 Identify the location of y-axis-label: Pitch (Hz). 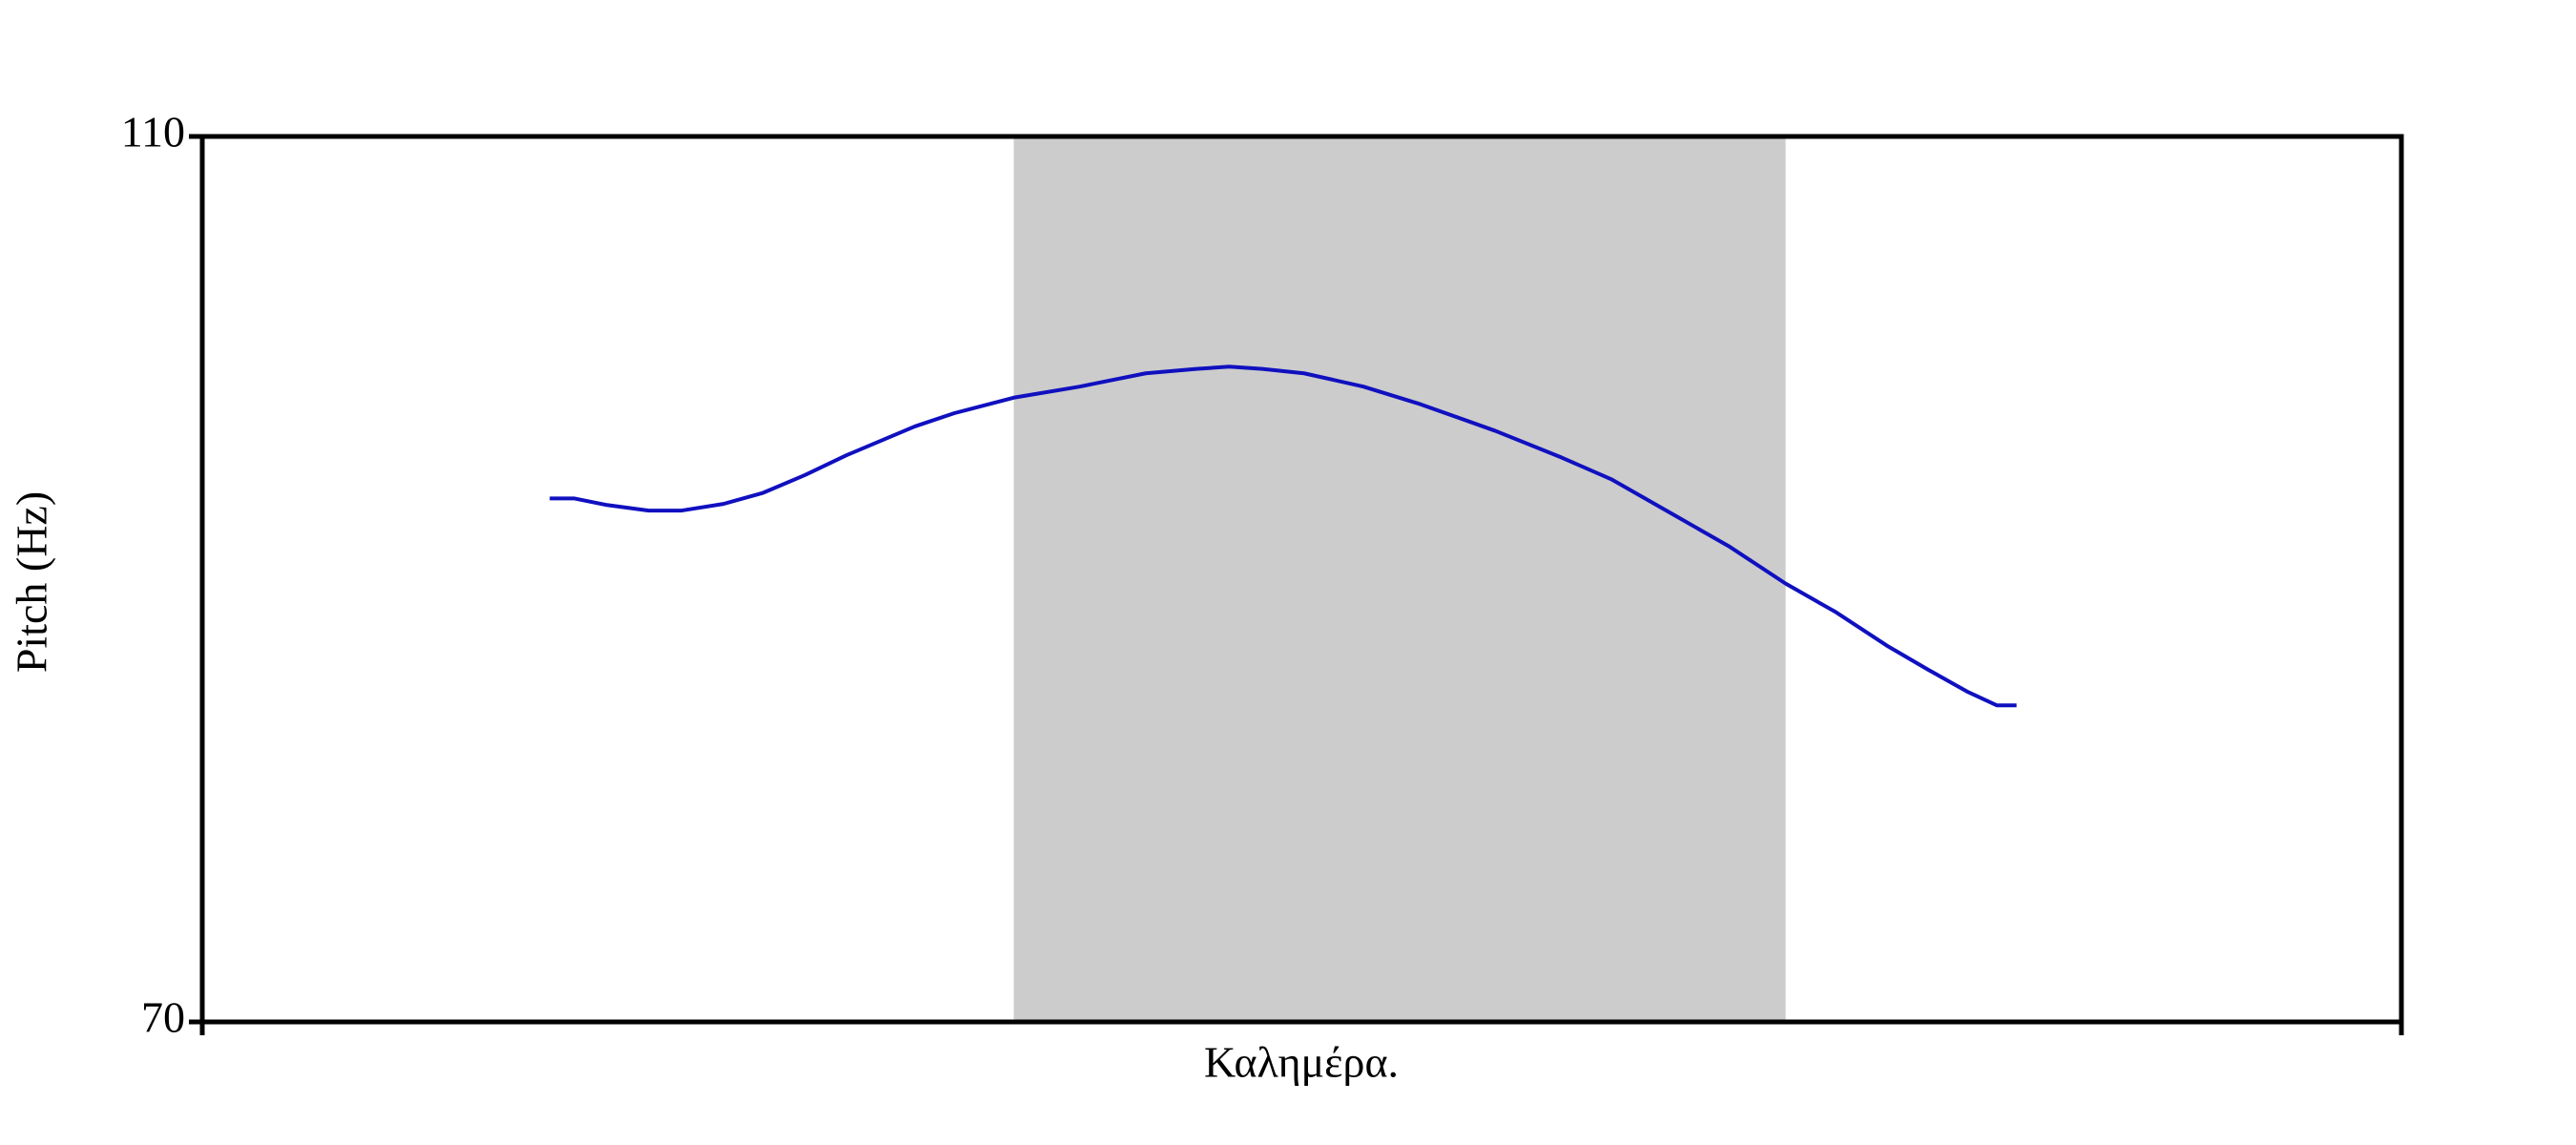
(32, 582).